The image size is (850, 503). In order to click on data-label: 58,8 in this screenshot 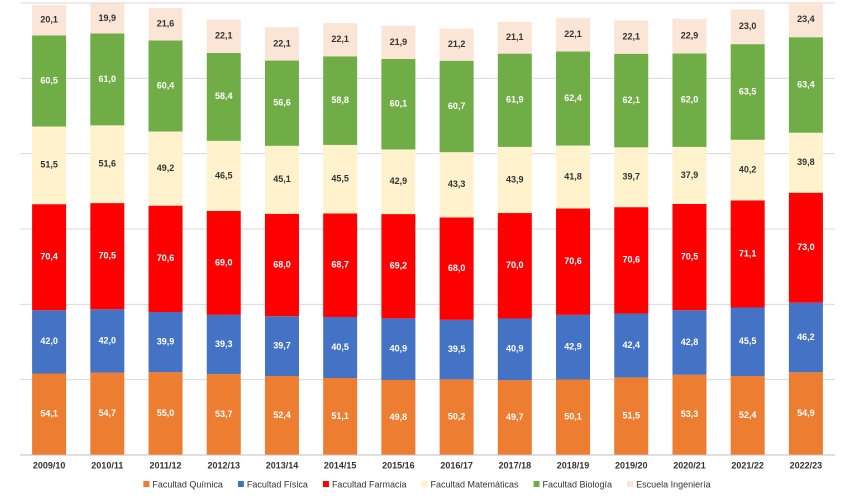, I will do `click(340, 100)`.